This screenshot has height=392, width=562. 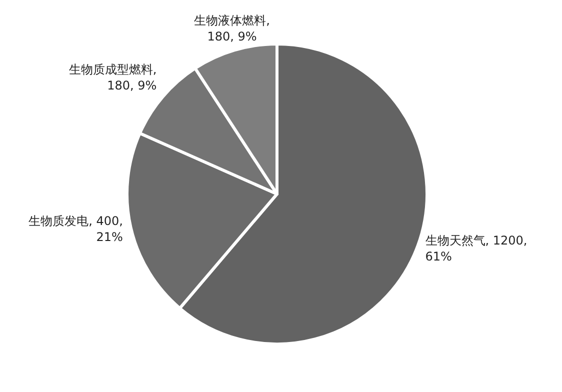 I want to click on slice-label: 生物质成型燃料, 180, 9%, so click(x=112, y=77).